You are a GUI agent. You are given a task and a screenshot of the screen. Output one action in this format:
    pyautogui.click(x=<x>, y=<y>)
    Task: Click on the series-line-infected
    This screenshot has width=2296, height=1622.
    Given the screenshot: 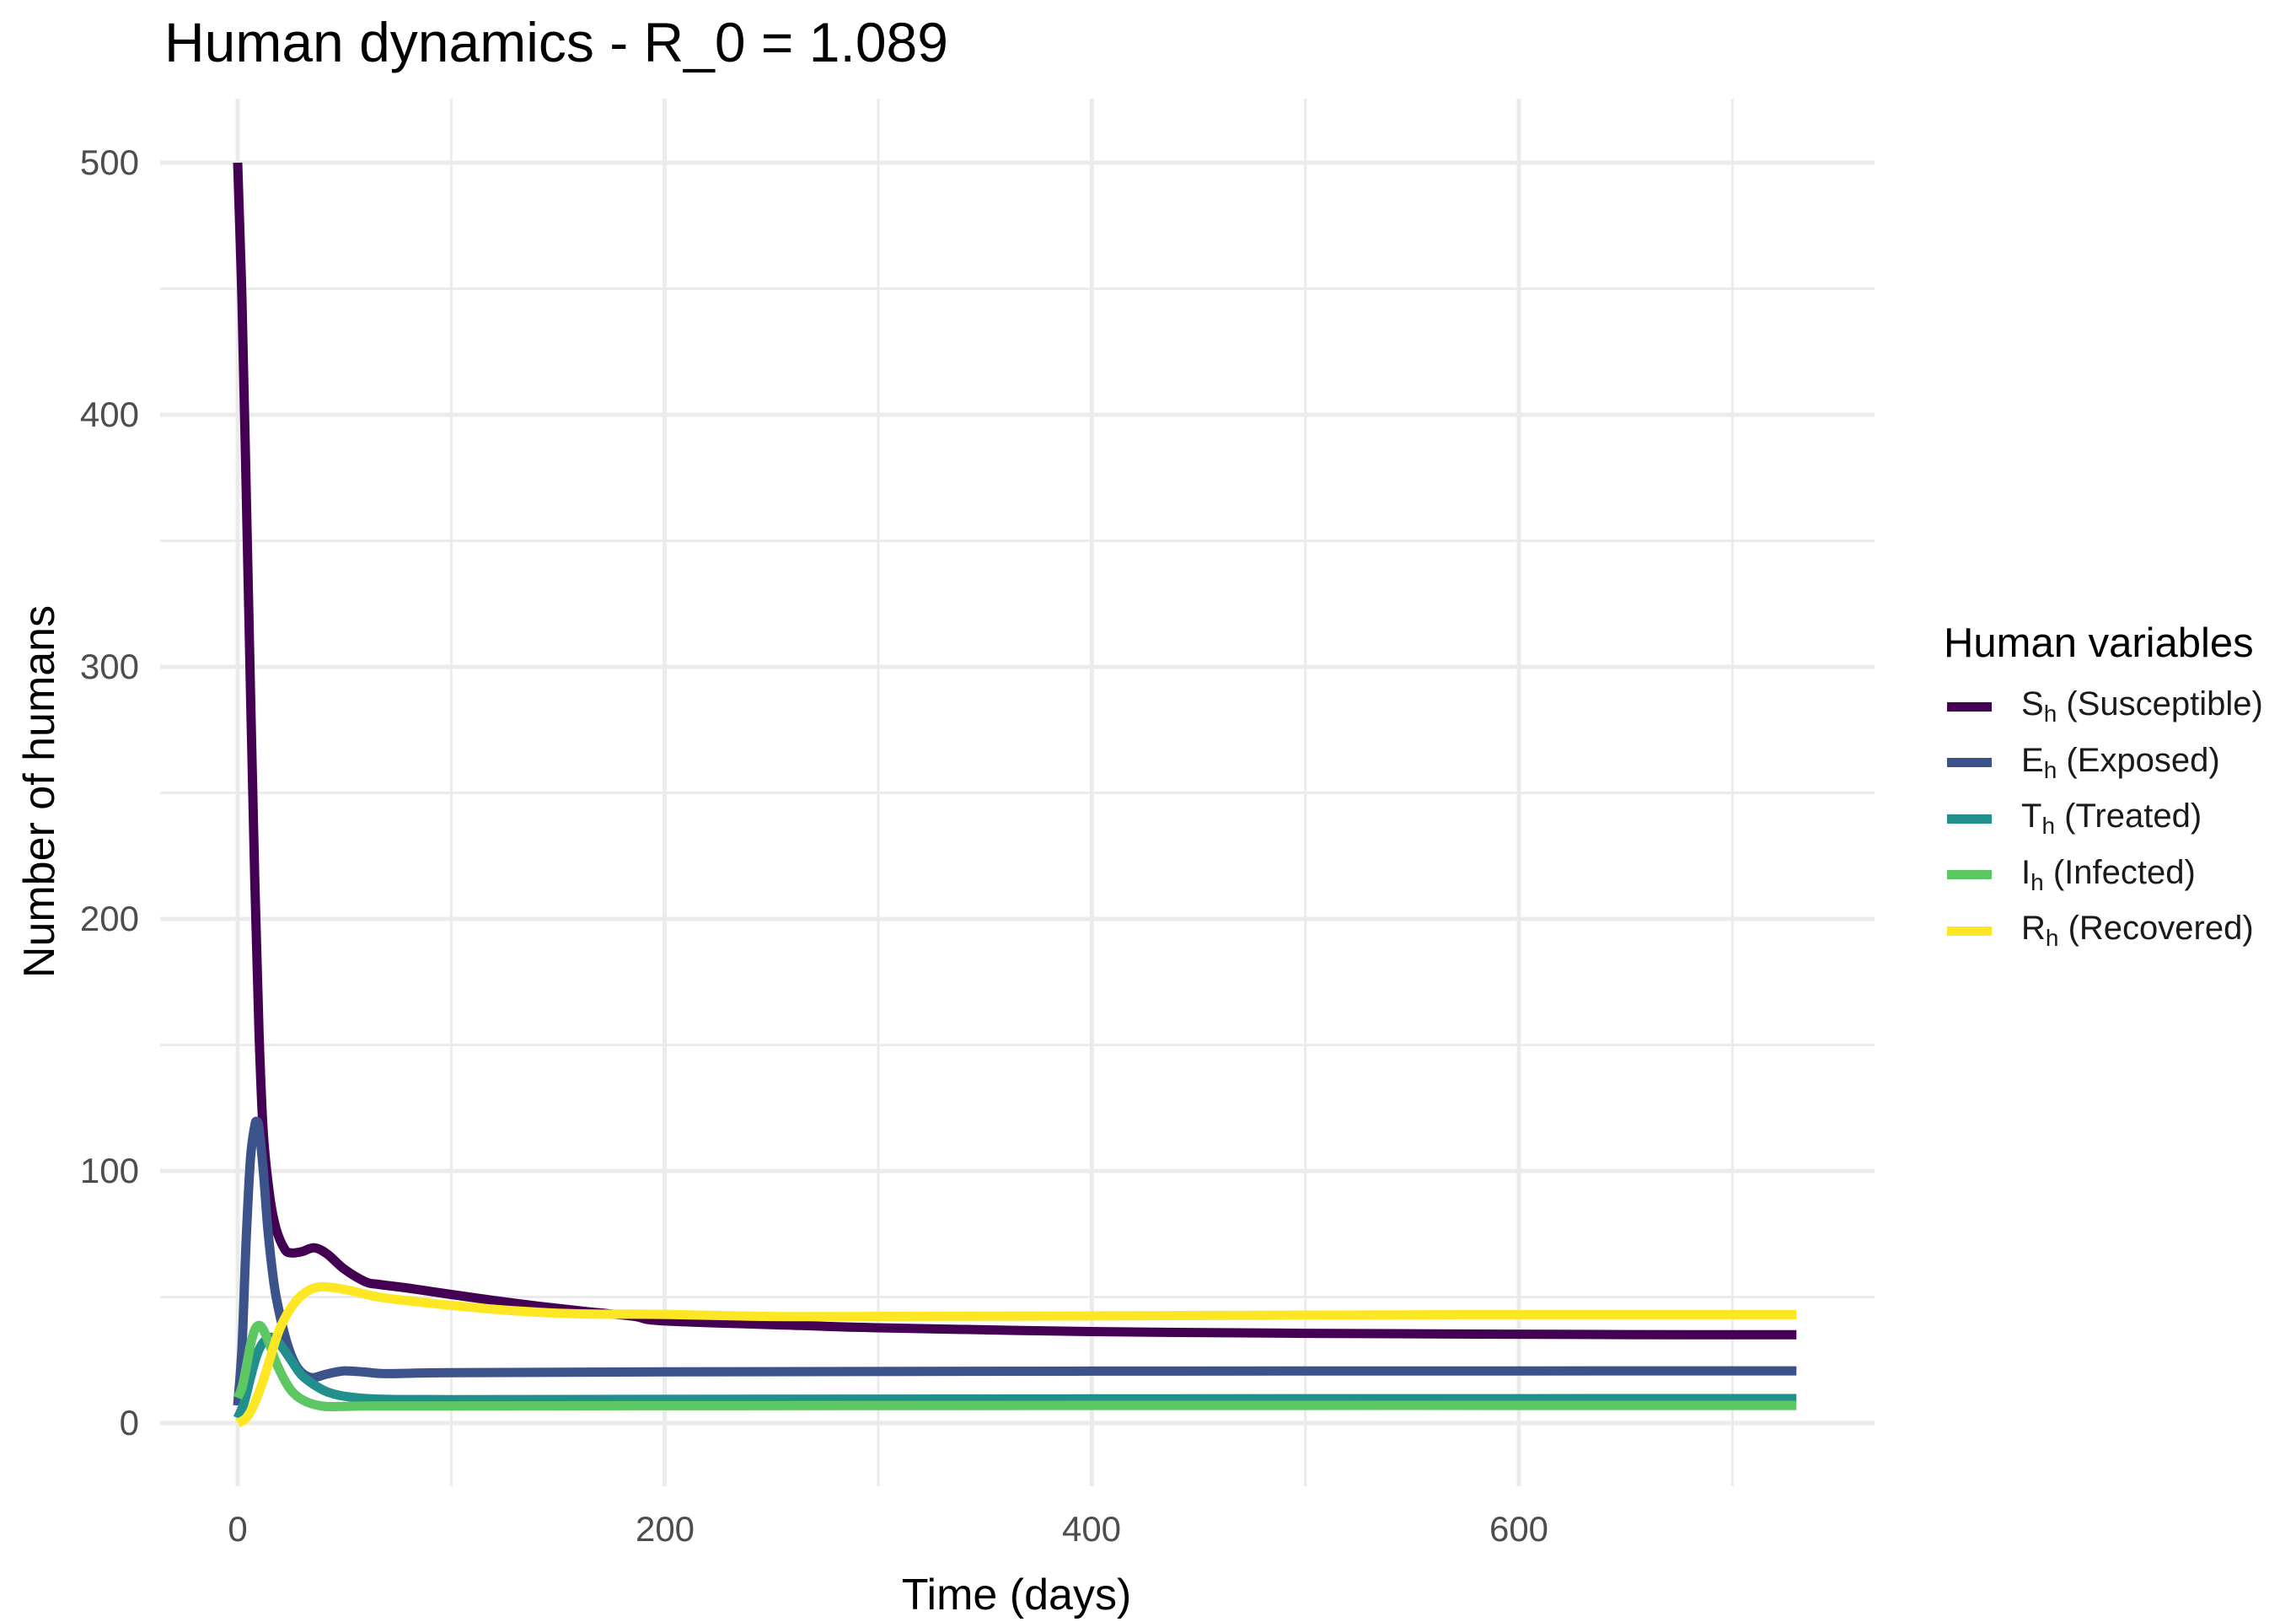 What is the action you would take?
    pyautogui.click(x=1015, y=1365)
    